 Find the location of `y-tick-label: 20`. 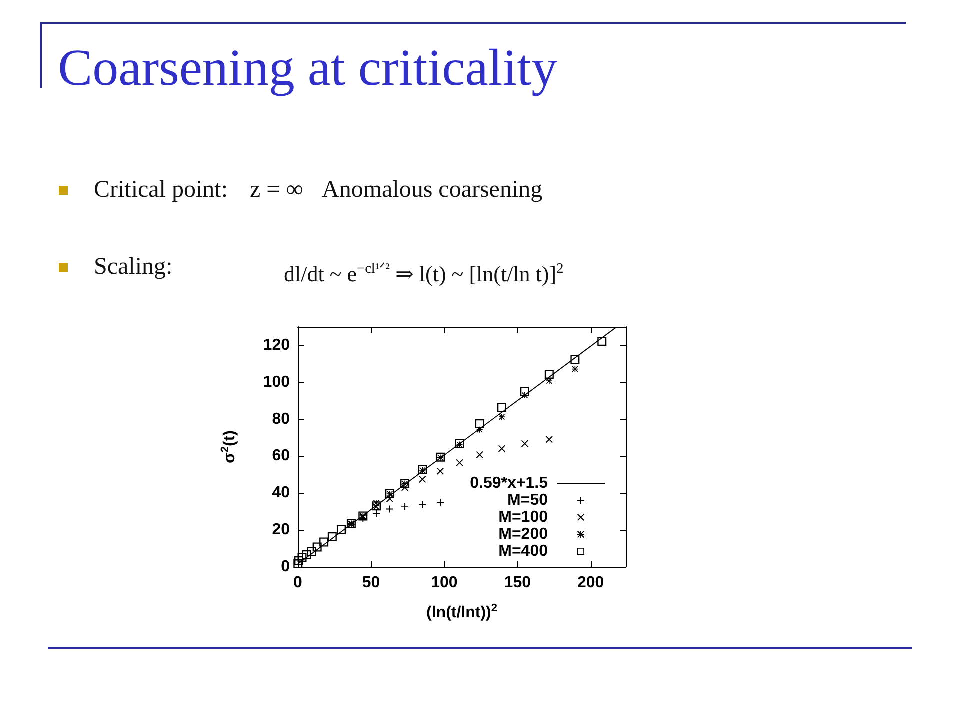

y-tick-label: 20 is located at coordinates (281, 530).